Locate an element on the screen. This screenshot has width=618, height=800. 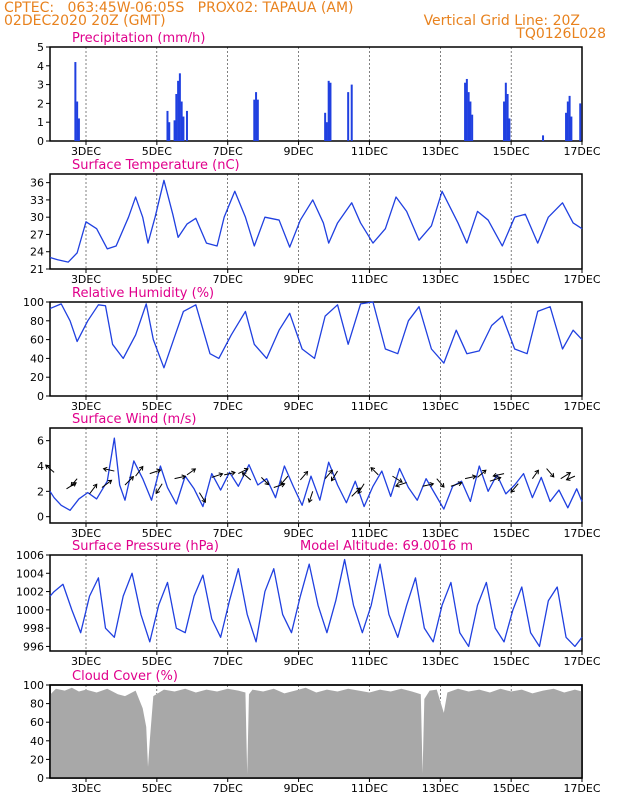
temperature-y-tick-label: 24 is located at coordinates (37, 252).